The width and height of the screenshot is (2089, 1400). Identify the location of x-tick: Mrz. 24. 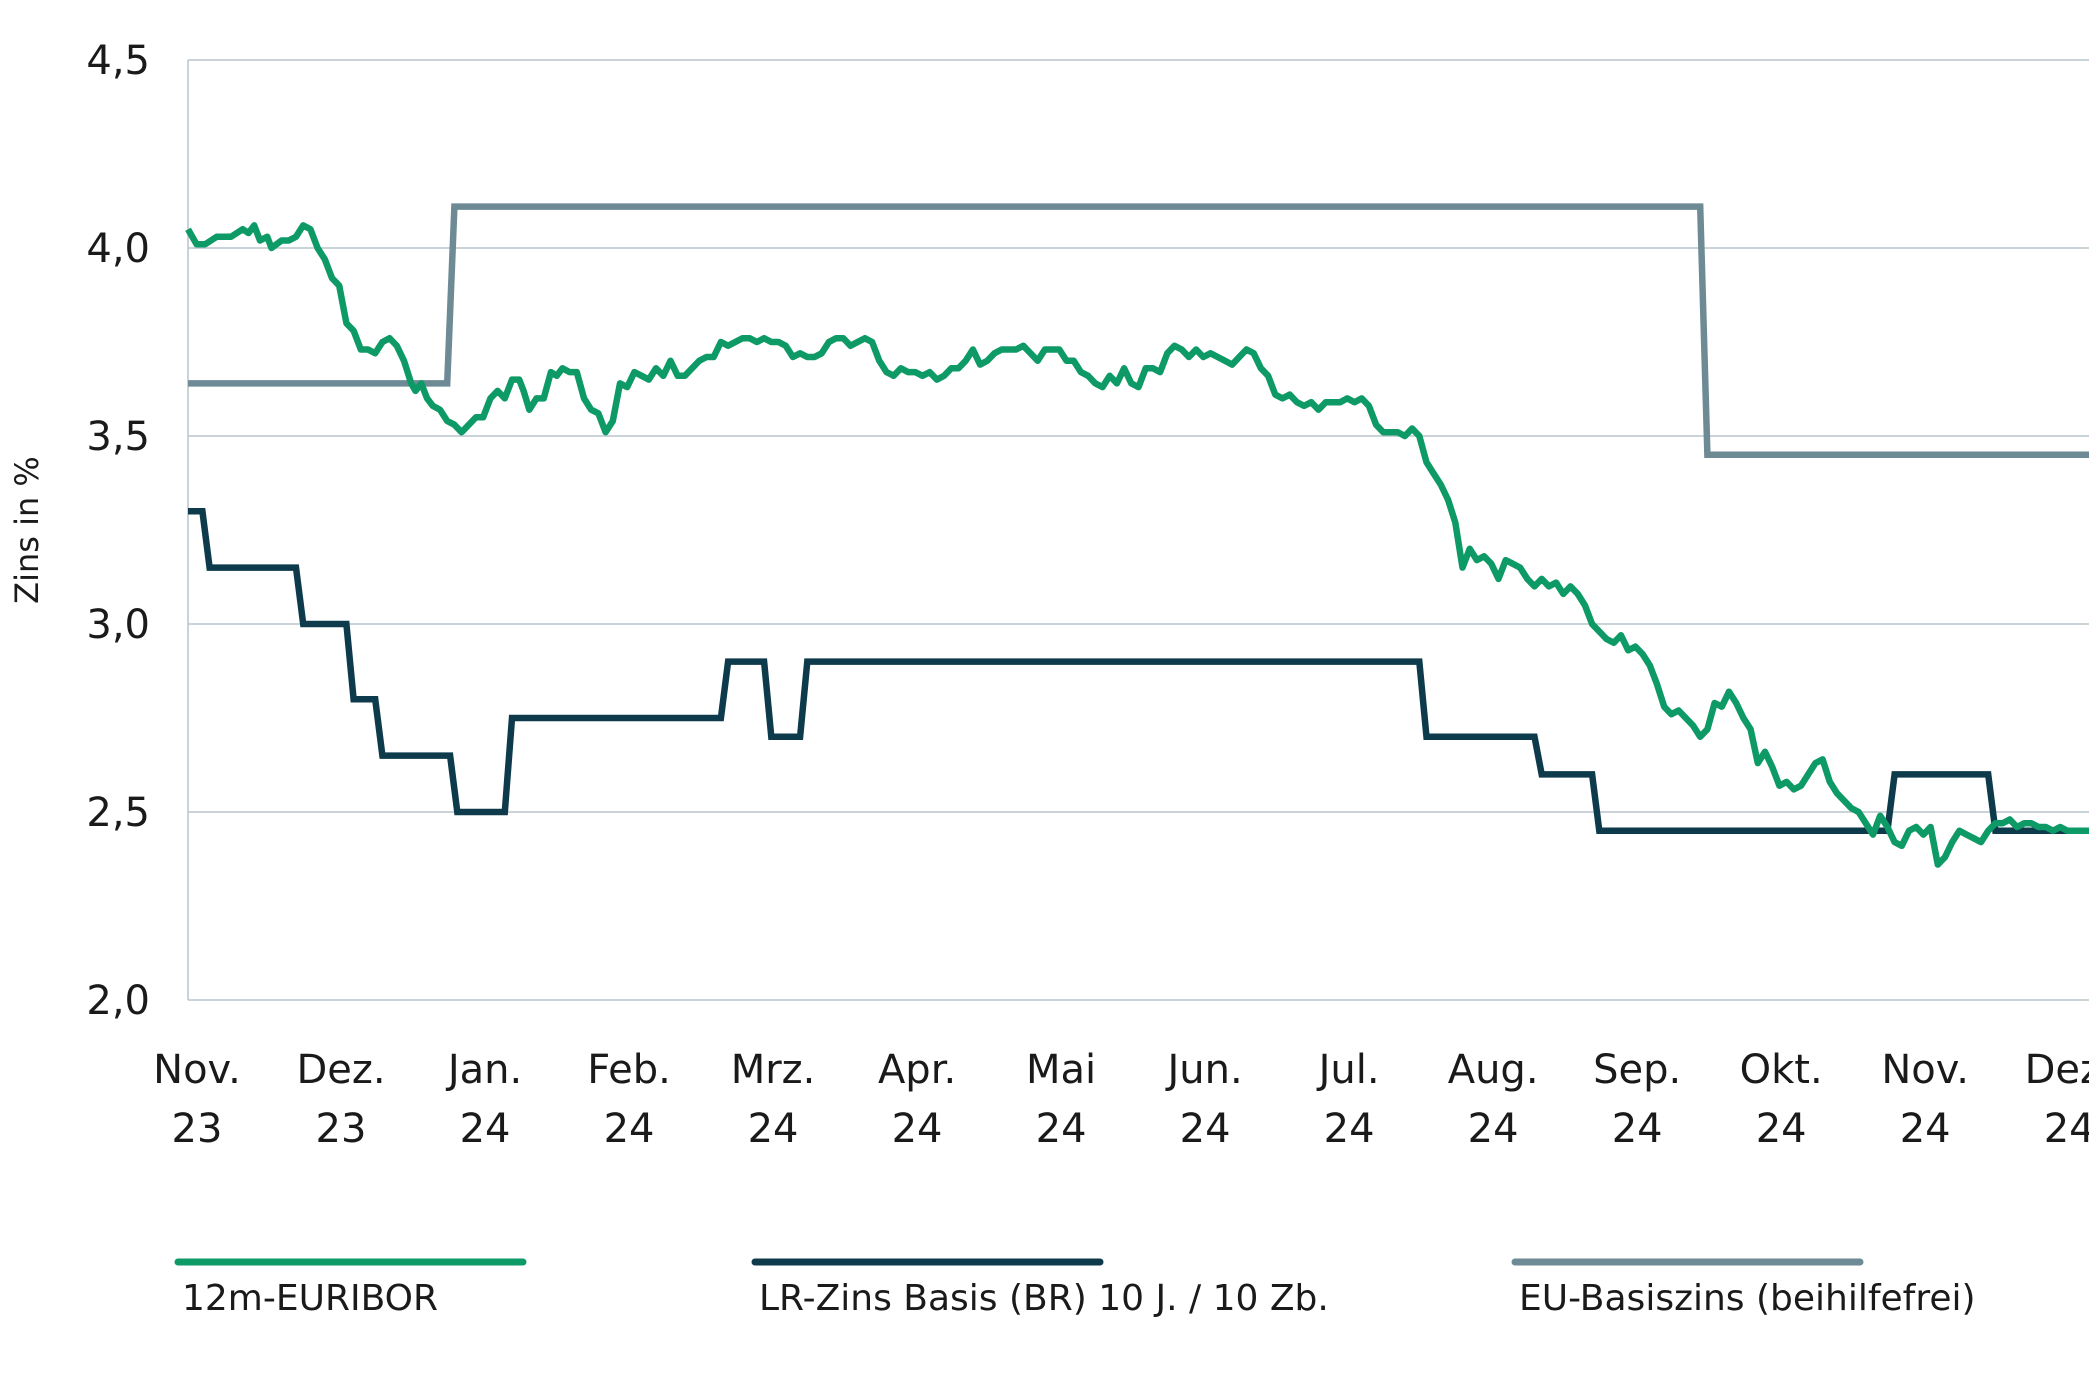
(773, 1099).